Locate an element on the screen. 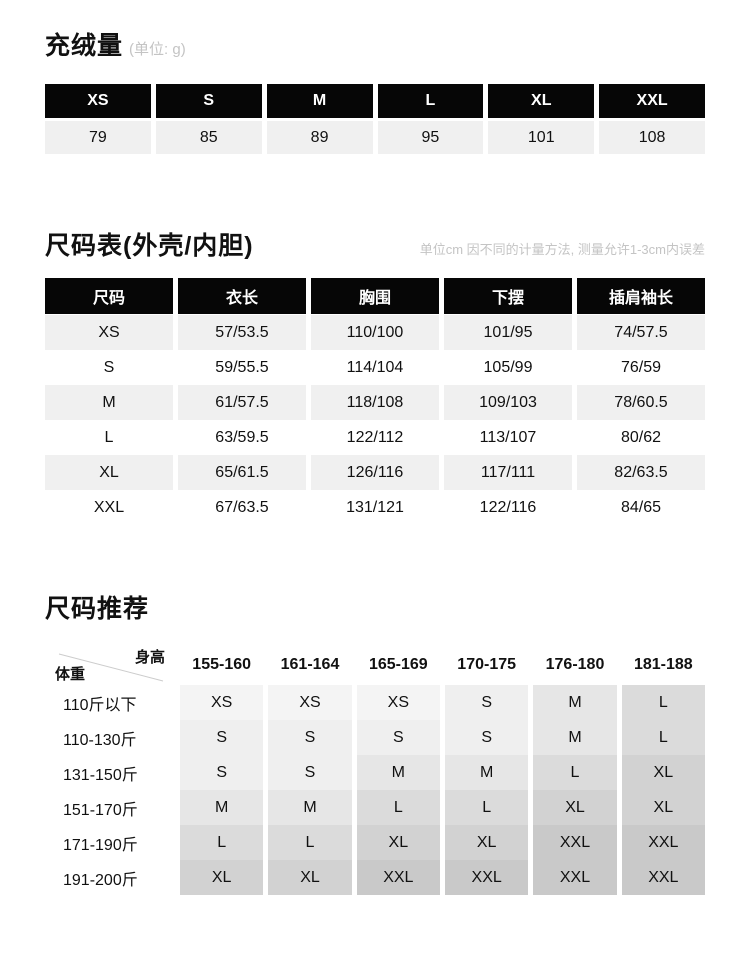  height-range-header-cell: 170-175 is located at coordinates (487, 665).